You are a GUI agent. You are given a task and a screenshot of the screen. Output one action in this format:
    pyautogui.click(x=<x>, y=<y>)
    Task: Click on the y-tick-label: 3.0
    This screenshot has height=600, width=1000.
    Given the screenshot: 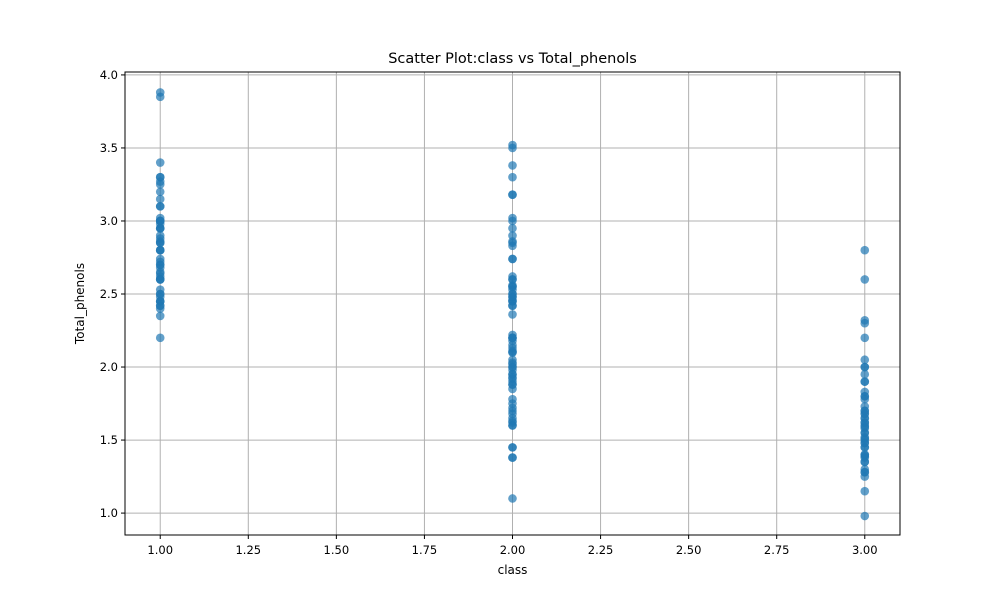 What is the action you would take?
    pyautogui.click(x=109, y=221)
    